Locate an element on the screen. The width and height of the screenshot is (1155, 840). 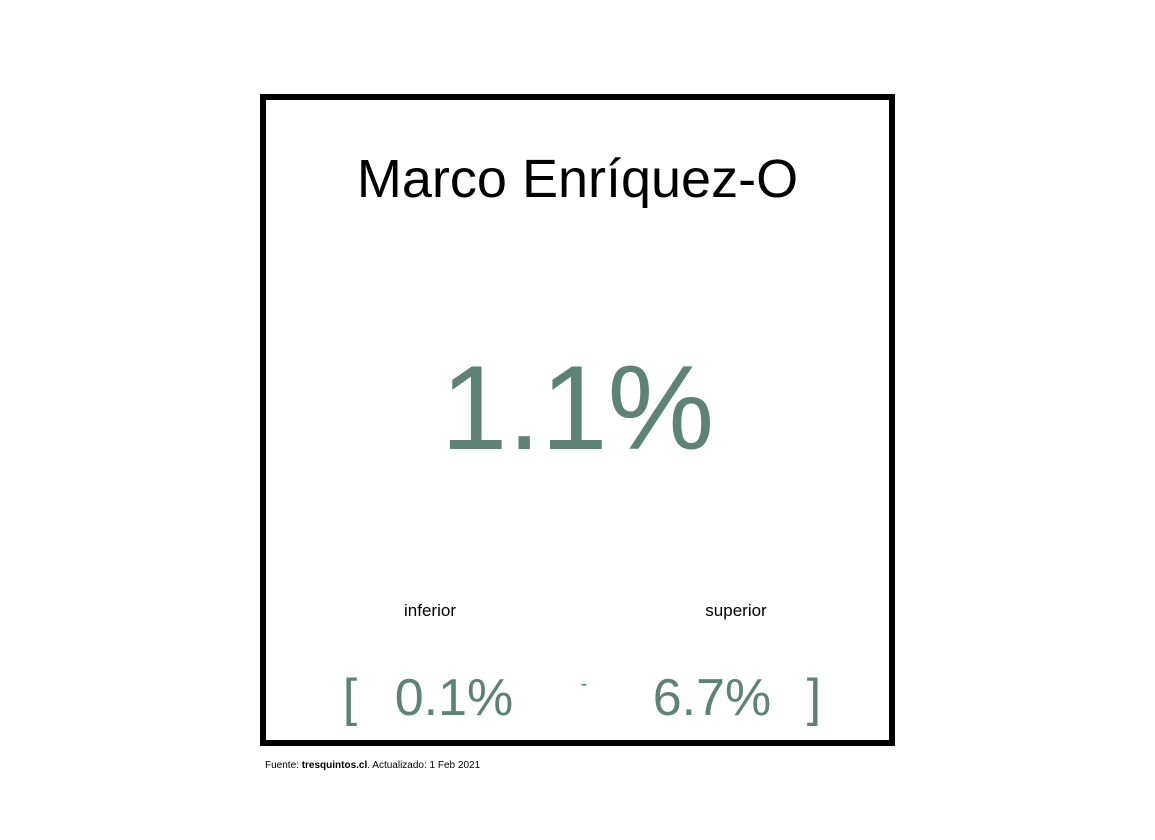
main-estimate-value: 1.1% is located at coordinates (577, 408).